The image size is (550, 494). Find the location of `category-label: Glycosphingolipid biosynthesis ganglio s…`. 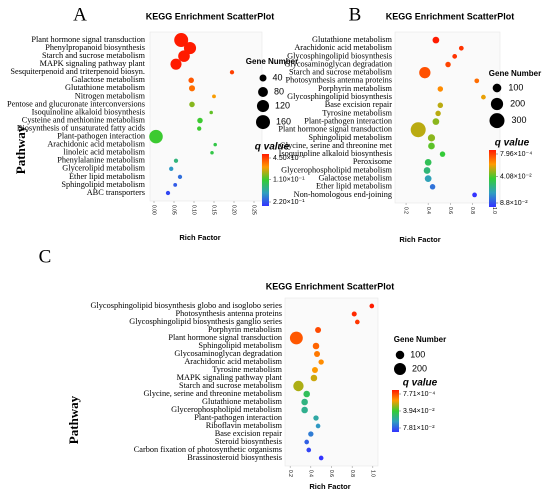

category-label: Glycosphingolipid biosynthesis ganglio s… is located at coordinates (205, 321).